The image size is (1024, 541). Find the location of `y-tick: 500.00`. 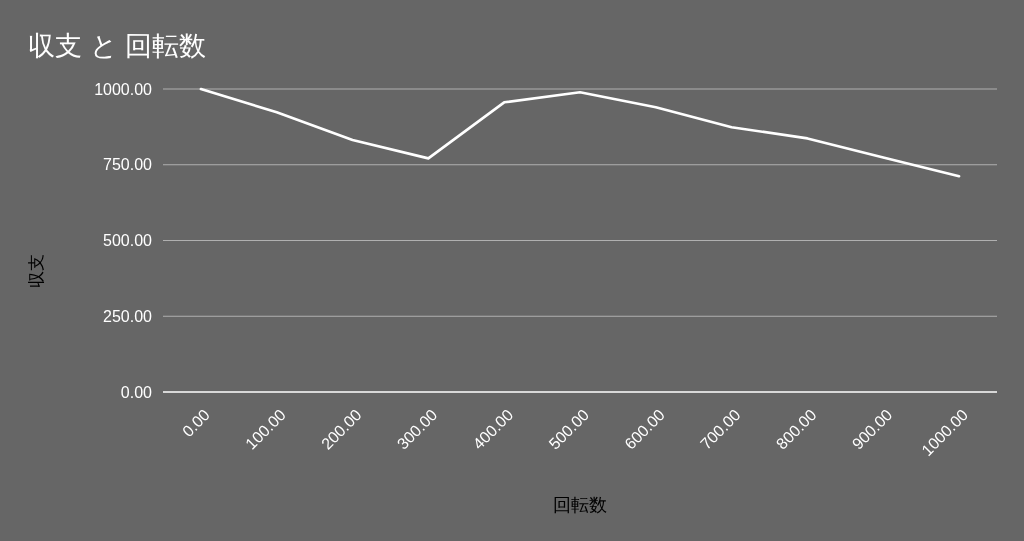

y-tick: 500.00 is located at coordinates (127, 240).